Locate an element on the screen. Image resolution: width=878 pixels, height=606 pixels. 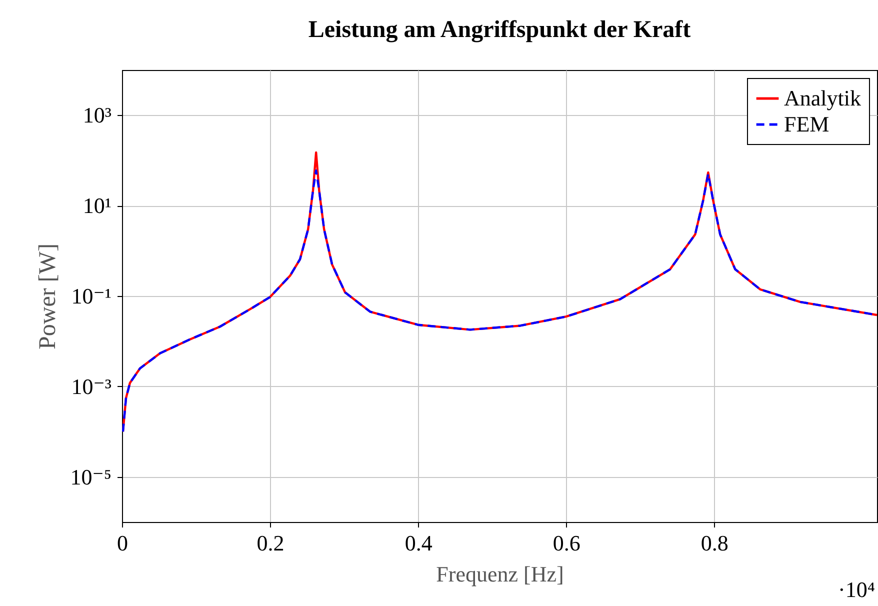
x-axis-title: Frequenz [Hz] is located at coordinates (500, 574).